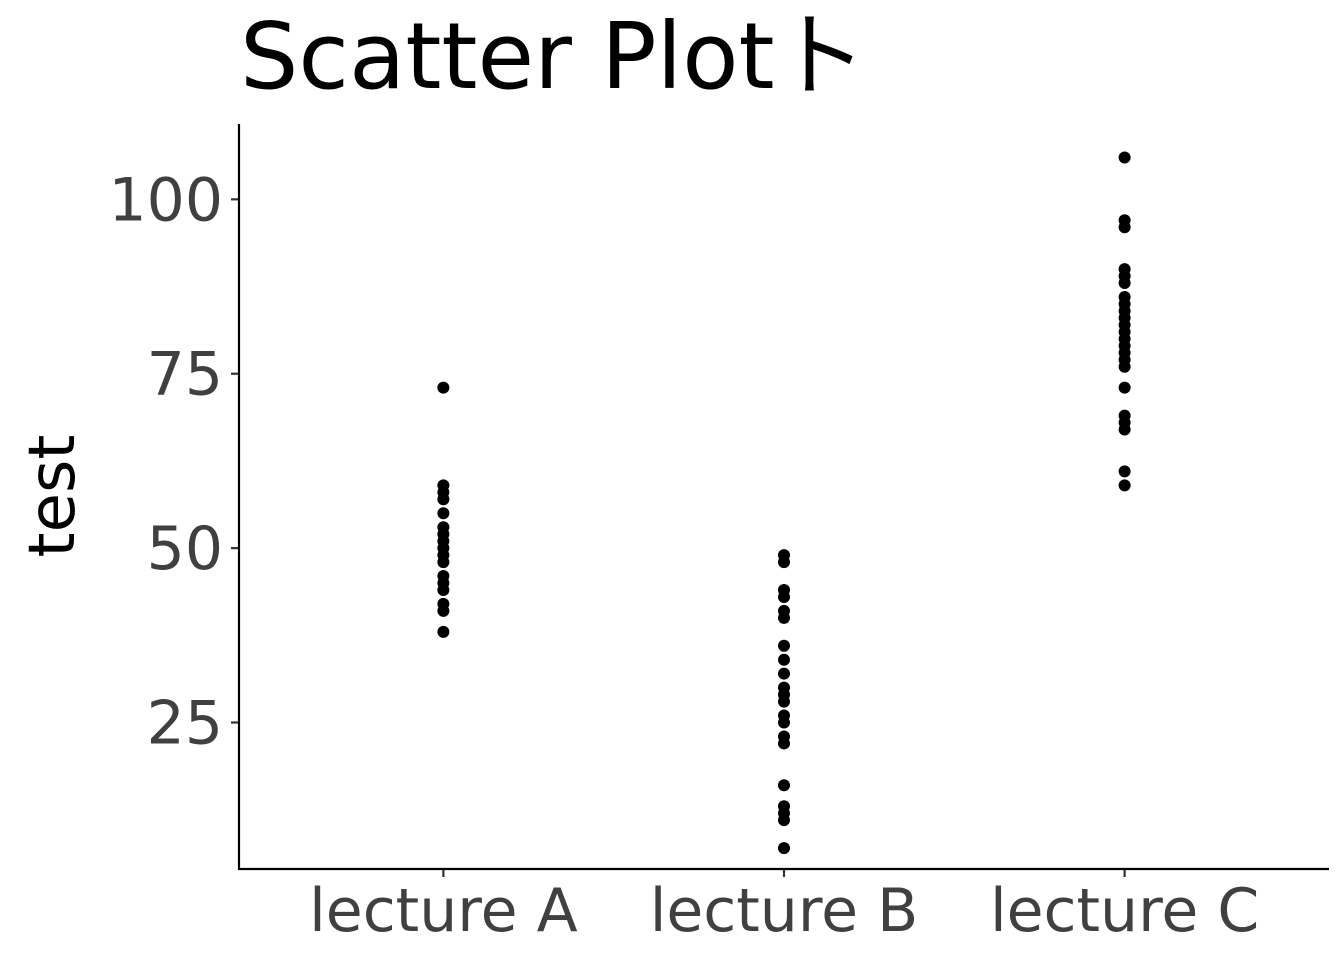 This screenshot has width=1344, height=960. Describe the element at coordinates (165, 200) in the screenshot. I see `y-tick-label: 100` at that location.